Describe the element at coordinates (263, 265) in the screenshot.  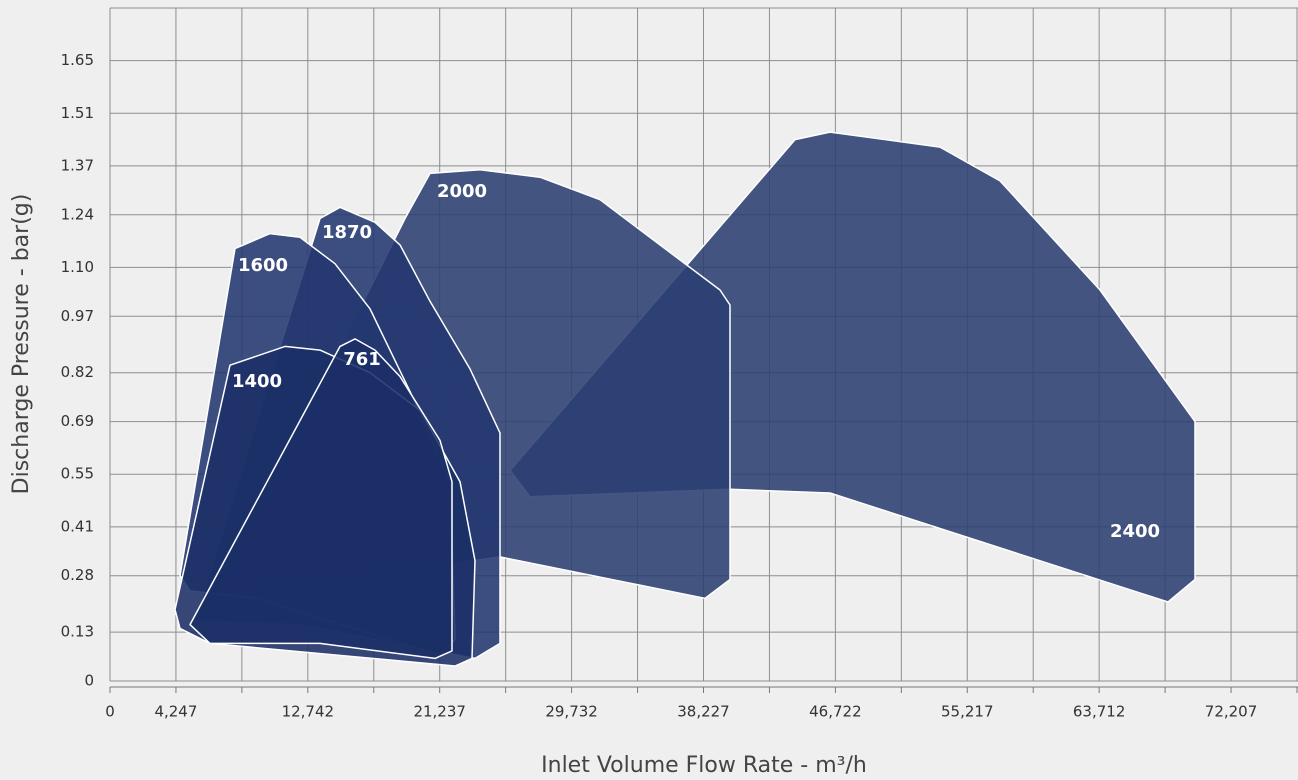
I see `region-label: 1600` at that location.